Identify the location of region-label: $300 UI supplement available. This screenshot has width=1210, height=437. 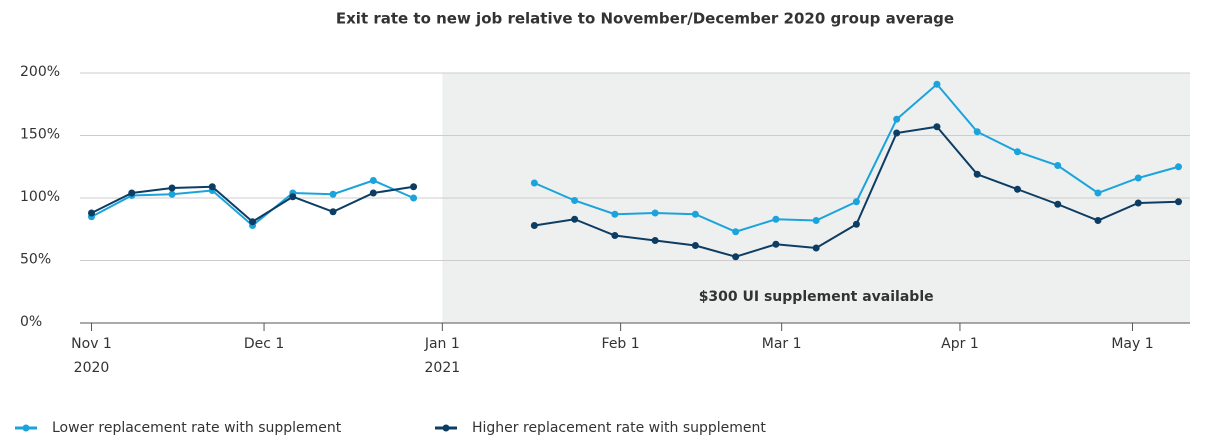
(816, 297).